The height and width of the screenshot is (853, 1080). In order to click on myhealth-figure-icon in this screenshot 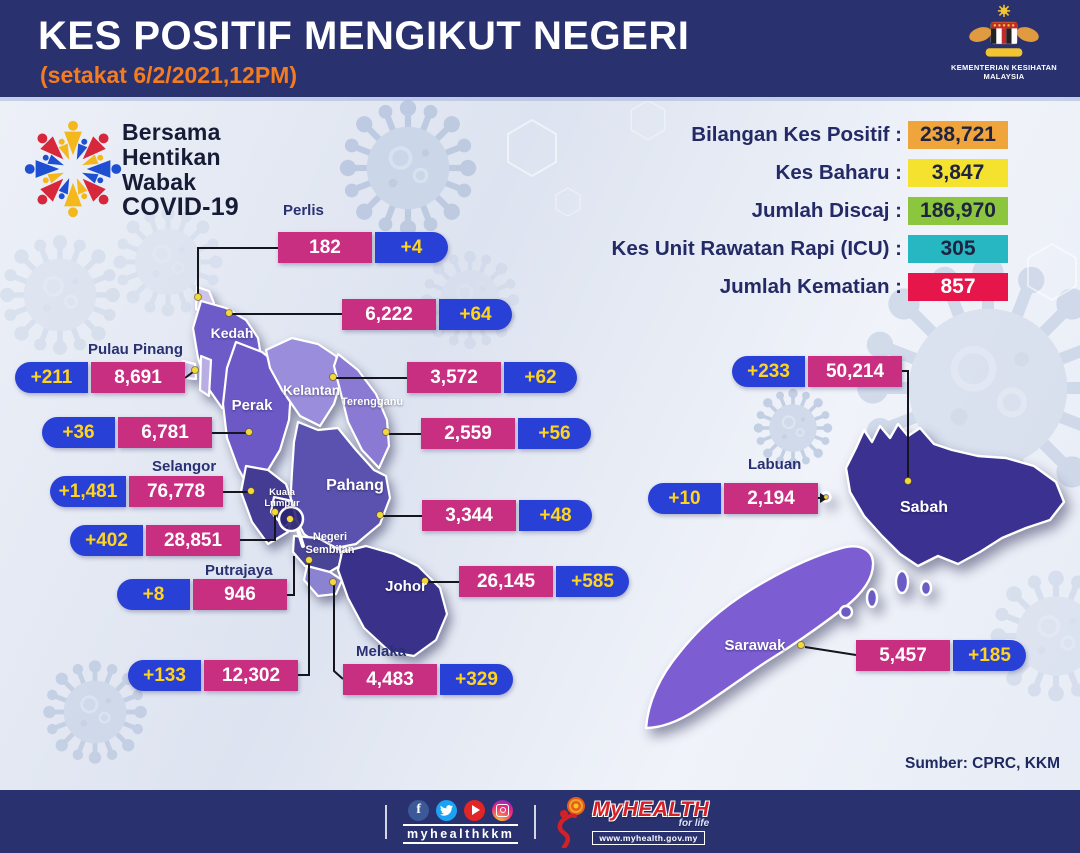, I will do `click(571, 822)`.